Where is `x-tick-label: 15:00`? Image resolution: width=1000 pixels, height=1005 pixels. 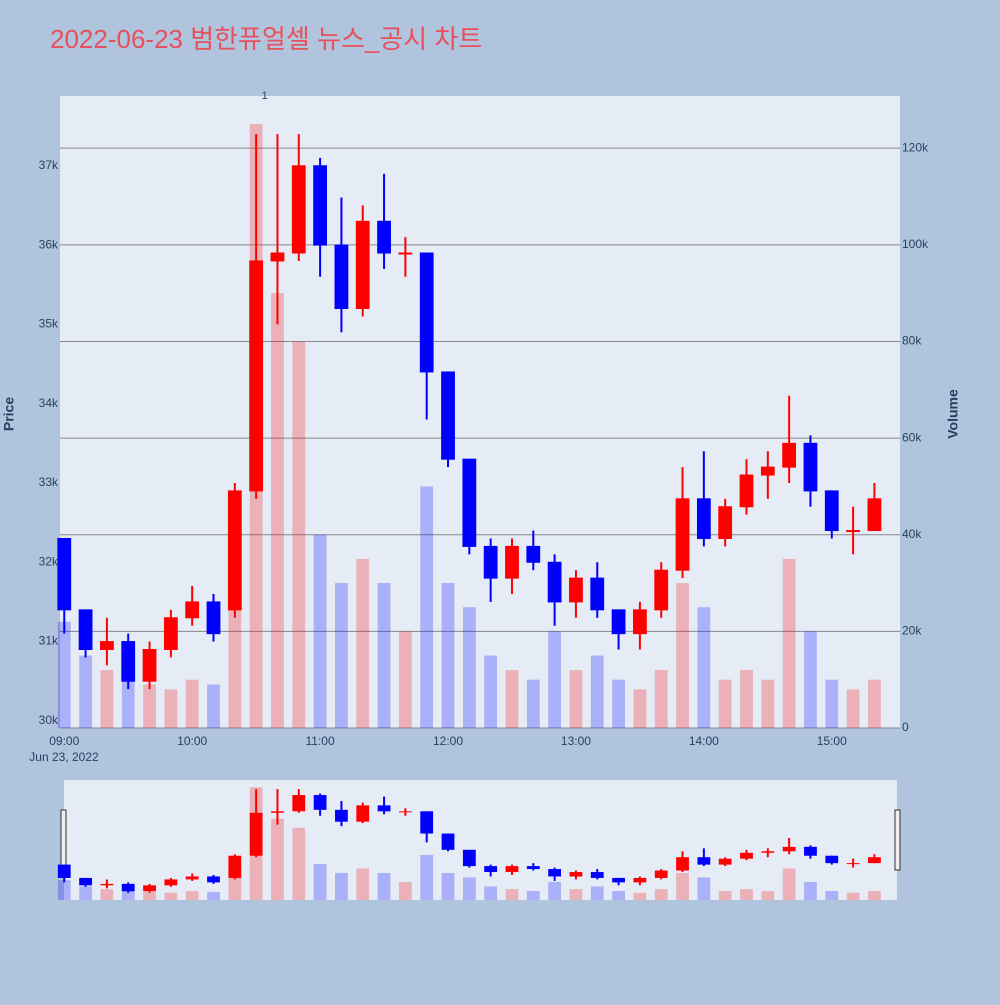
x-tick-label: 15:00 is located at coordinates (832, 741).